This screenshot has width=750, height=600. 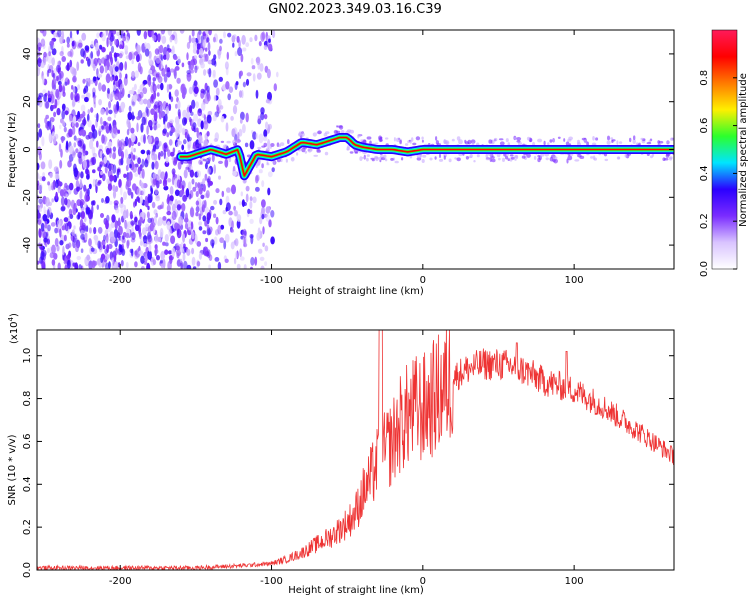 I want to click on snr-x-axis-label: Height of straight line (km), so click(x=356, y=590).